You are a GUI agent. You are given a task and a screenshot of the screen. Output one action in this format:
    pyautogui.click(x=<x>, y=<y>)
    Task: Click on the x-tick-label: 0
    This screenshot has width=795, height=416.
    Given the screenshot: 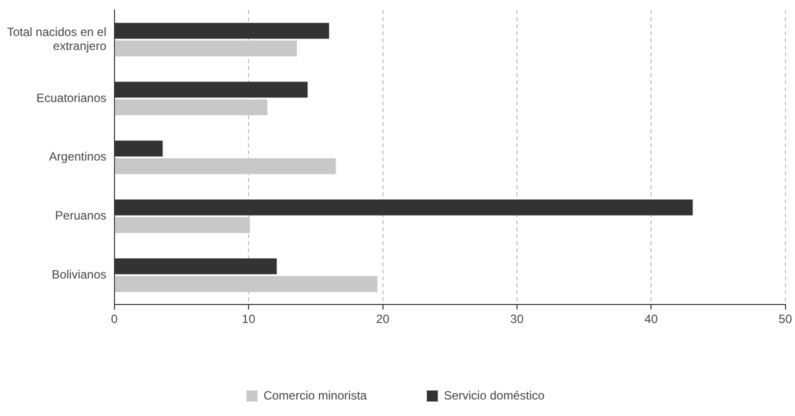 What is the action you would take?
    pyautogui.click(x=114, y=319)
    